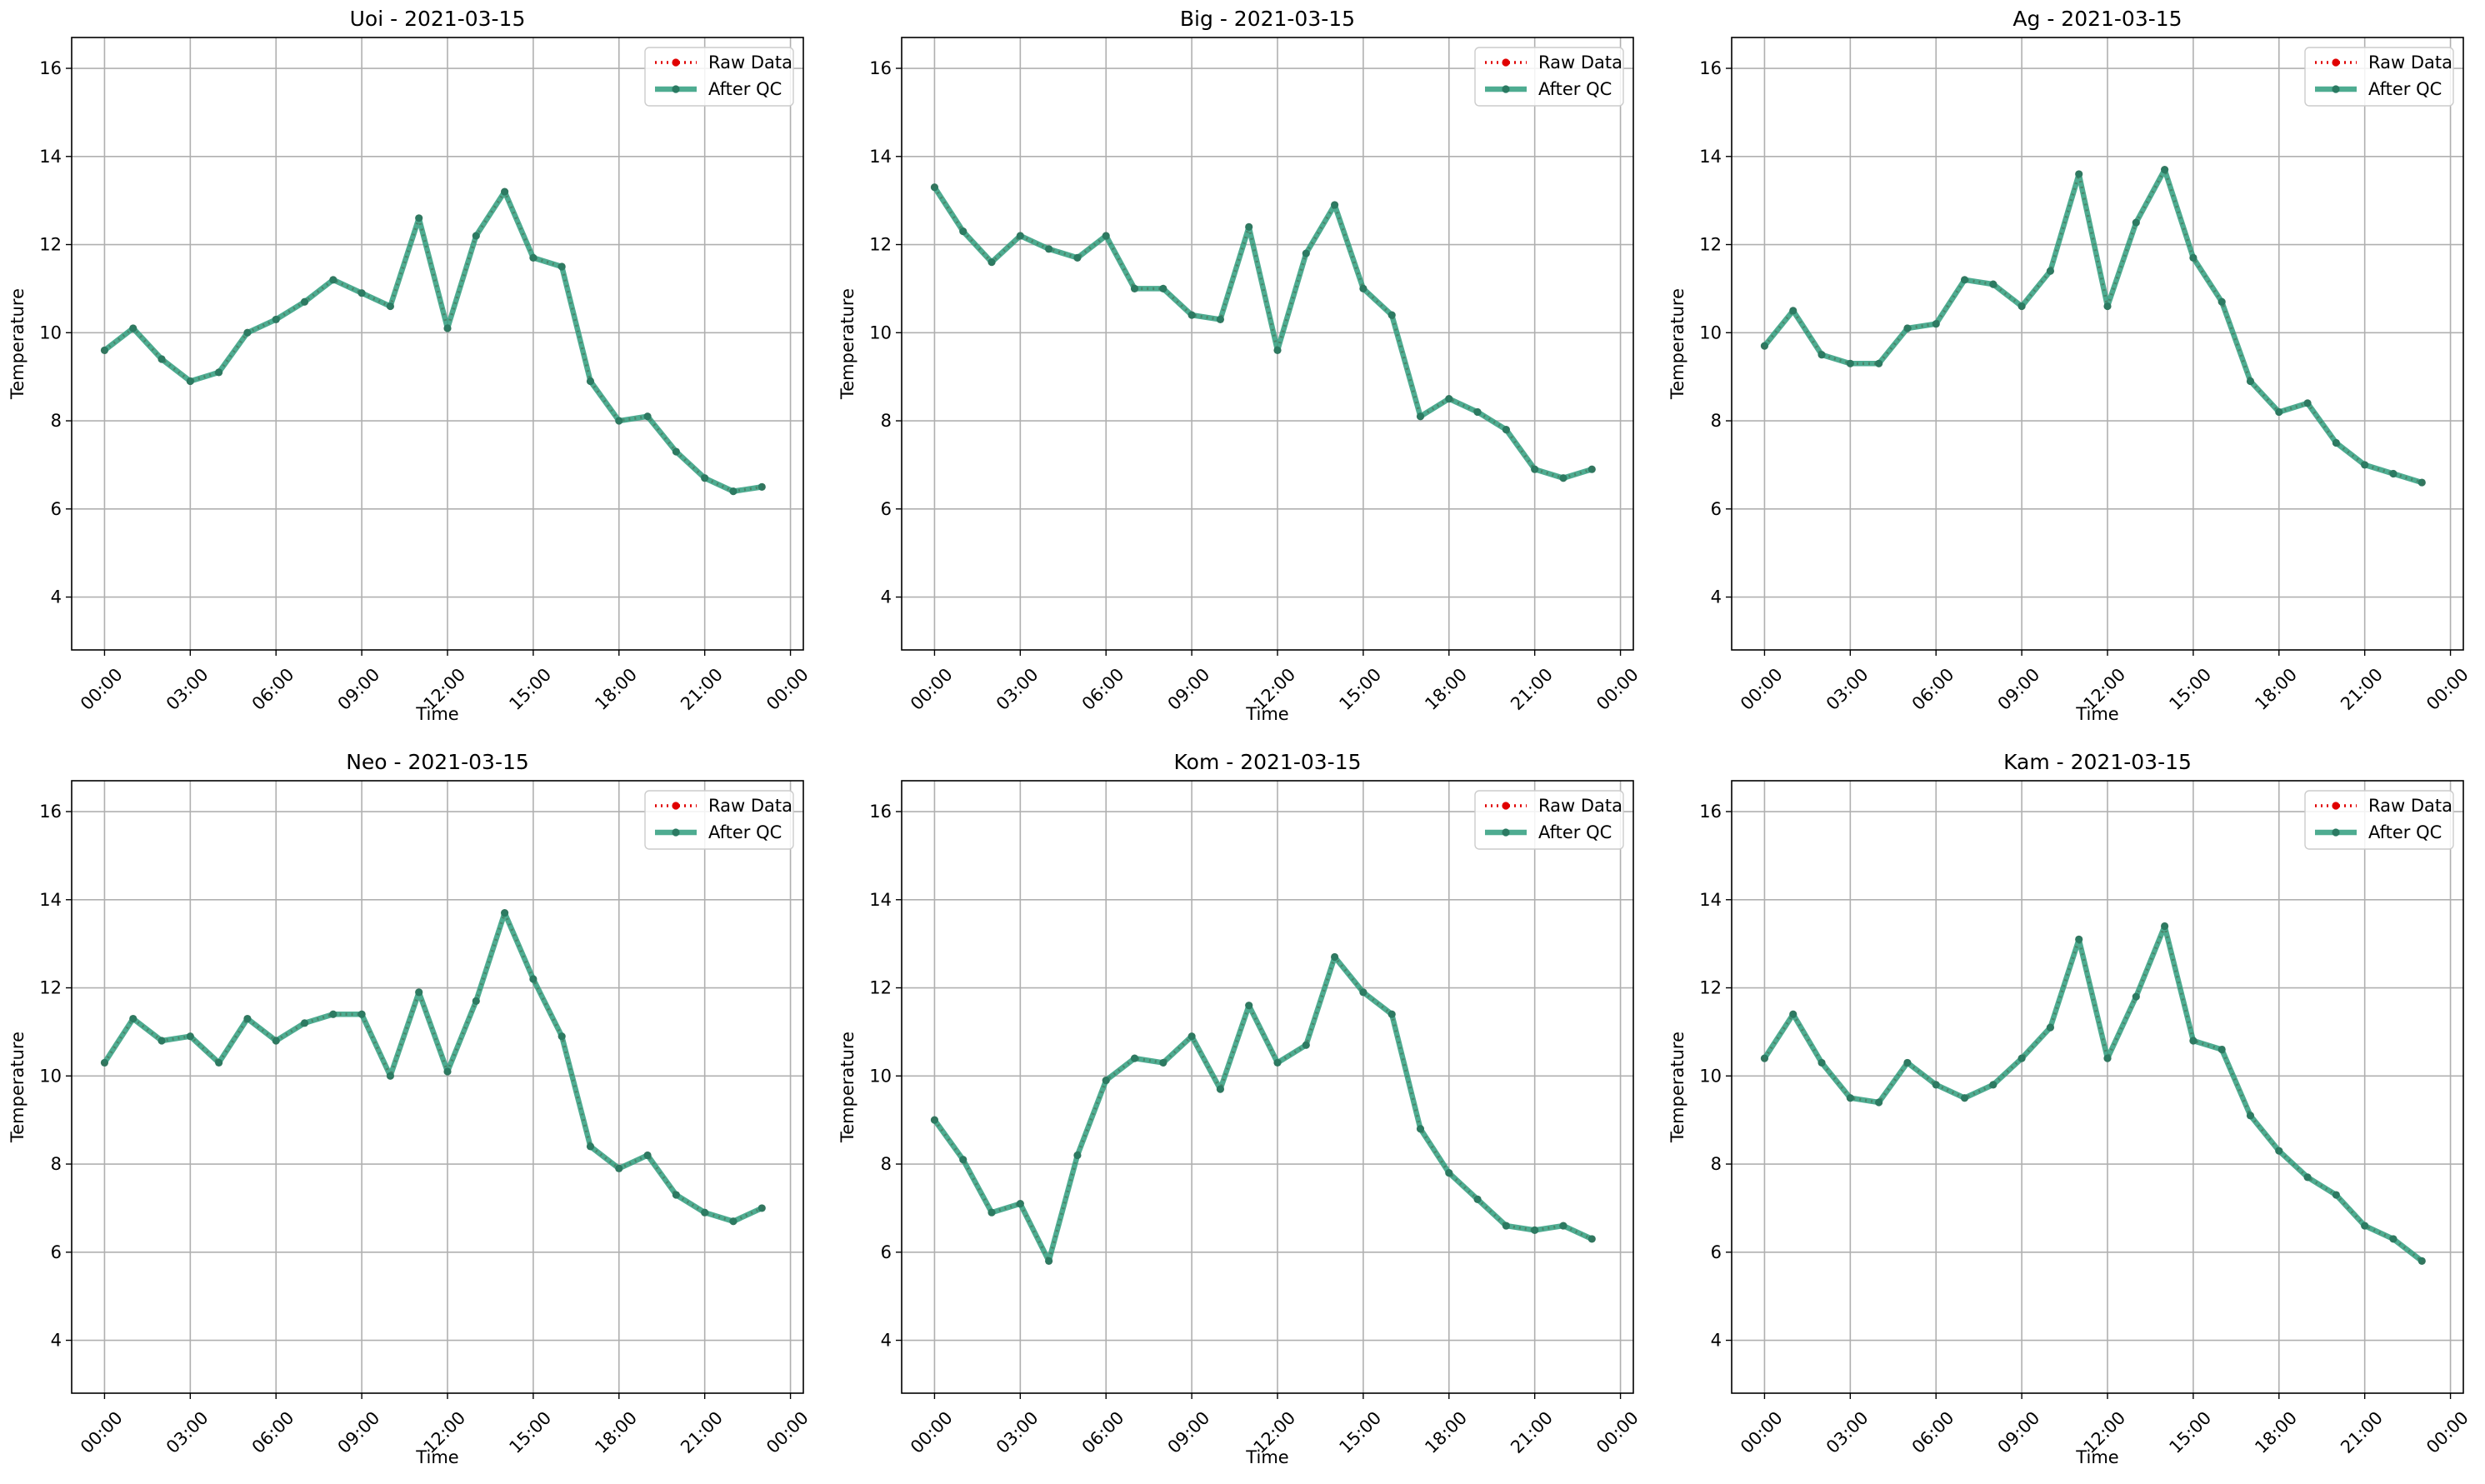 The height and width of the screenshot is (1484, 2485). Describe the element at coordinates (1268, 762) in the screenshot. I see `chart-title: Kom - 2021-03-15` at that location.